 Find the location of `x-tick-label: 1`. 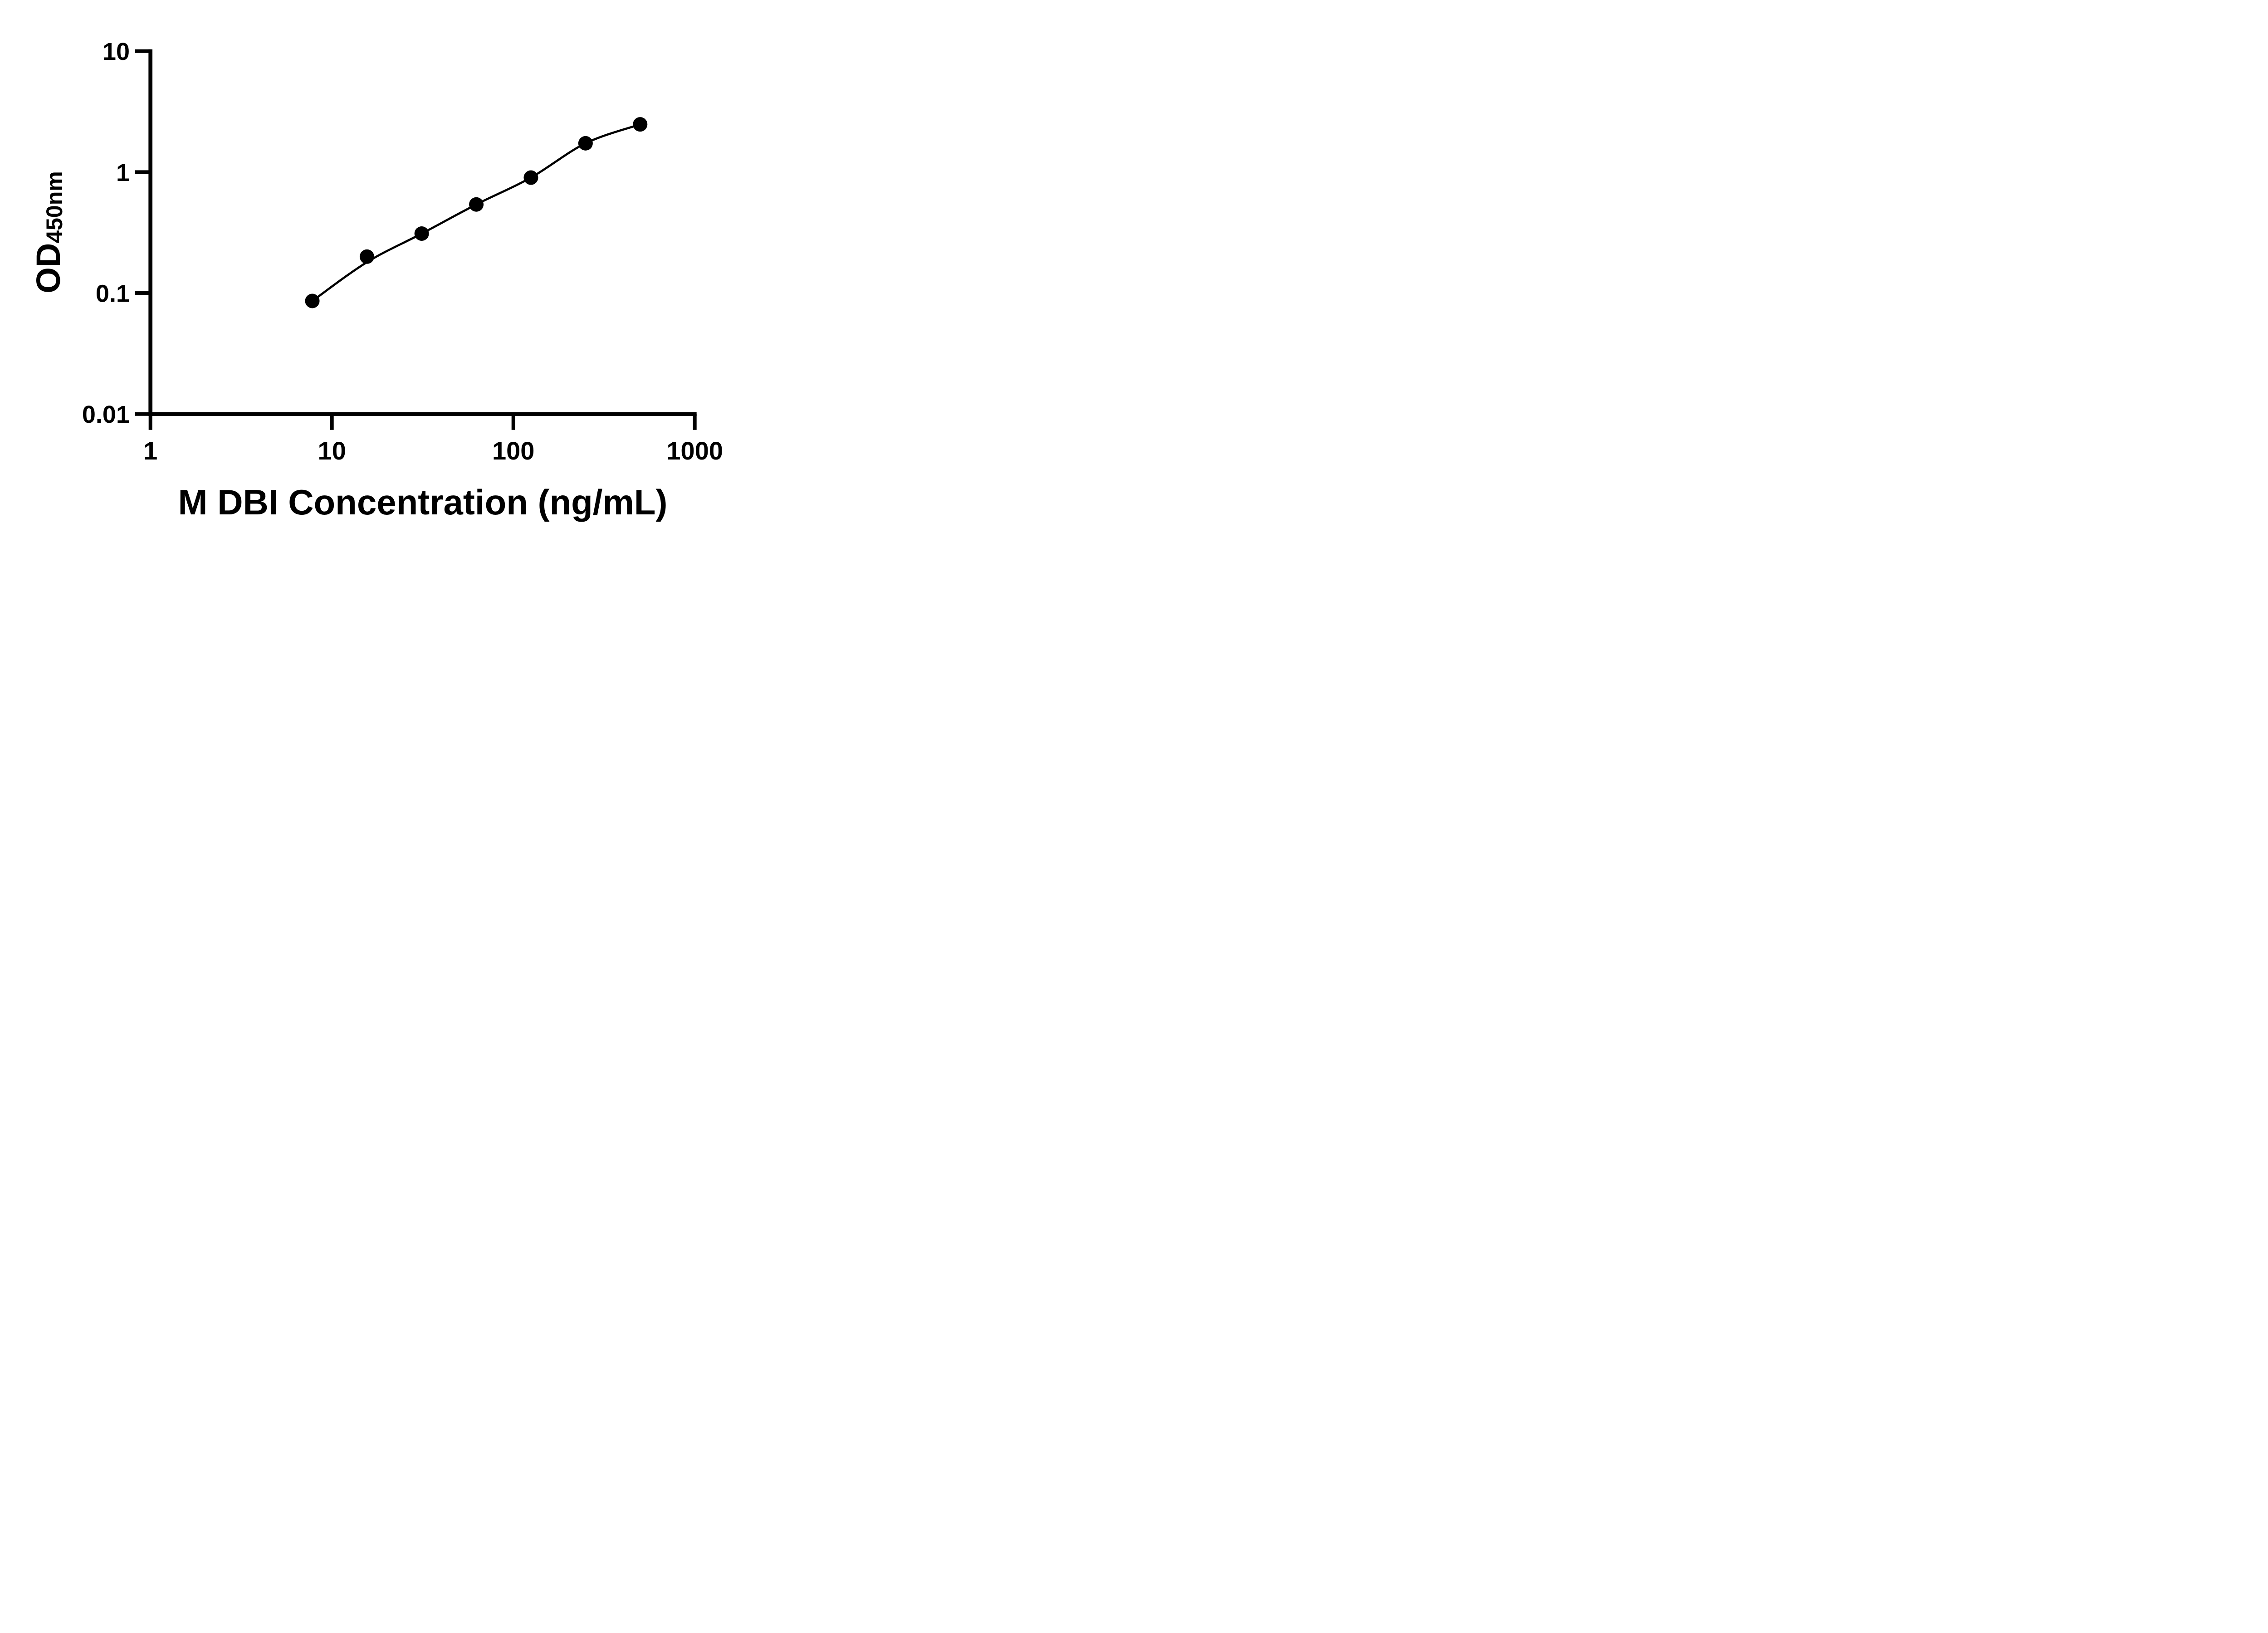

x-tick-label: 1 is located at coordinates (150, 450).